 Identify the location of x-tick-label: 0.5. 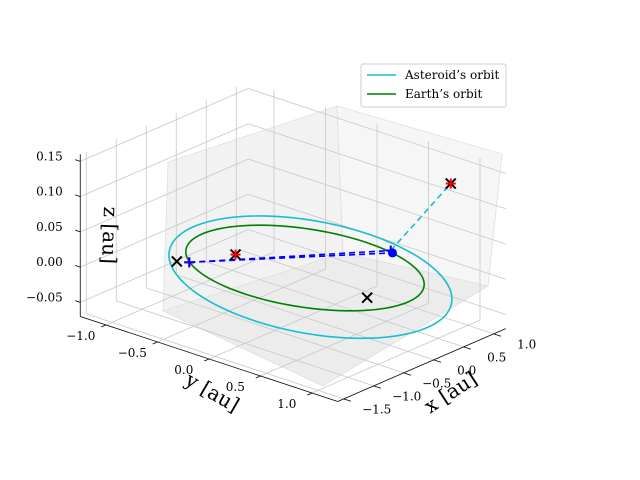
(235, 387).